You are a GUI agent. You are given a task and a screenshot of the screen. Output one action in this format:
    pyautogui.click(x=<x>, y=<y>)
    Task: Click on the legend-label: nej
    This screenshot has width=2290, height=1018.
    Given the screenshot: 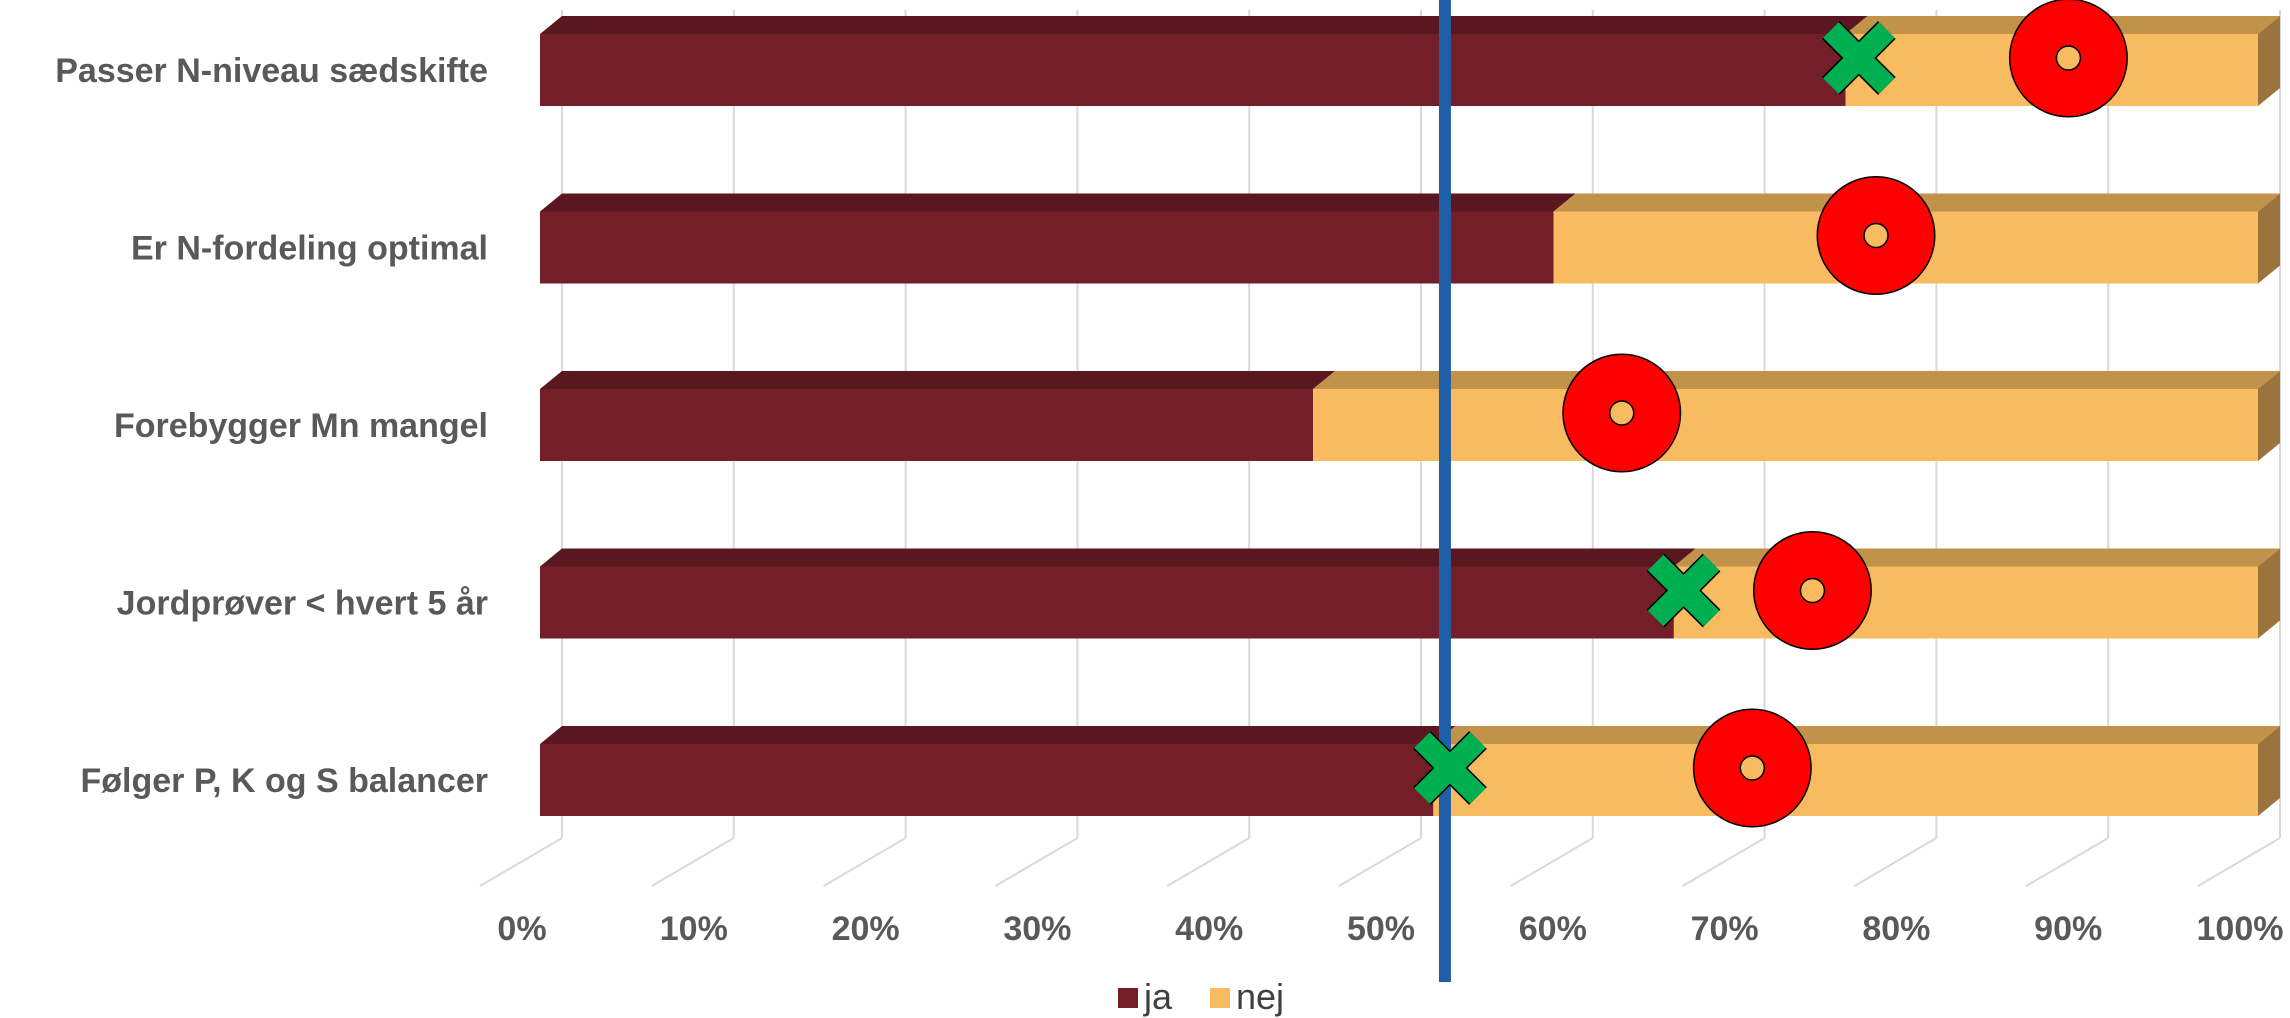 What is the action you would take?
    pyautogui.click(x=1260, y=996)
    